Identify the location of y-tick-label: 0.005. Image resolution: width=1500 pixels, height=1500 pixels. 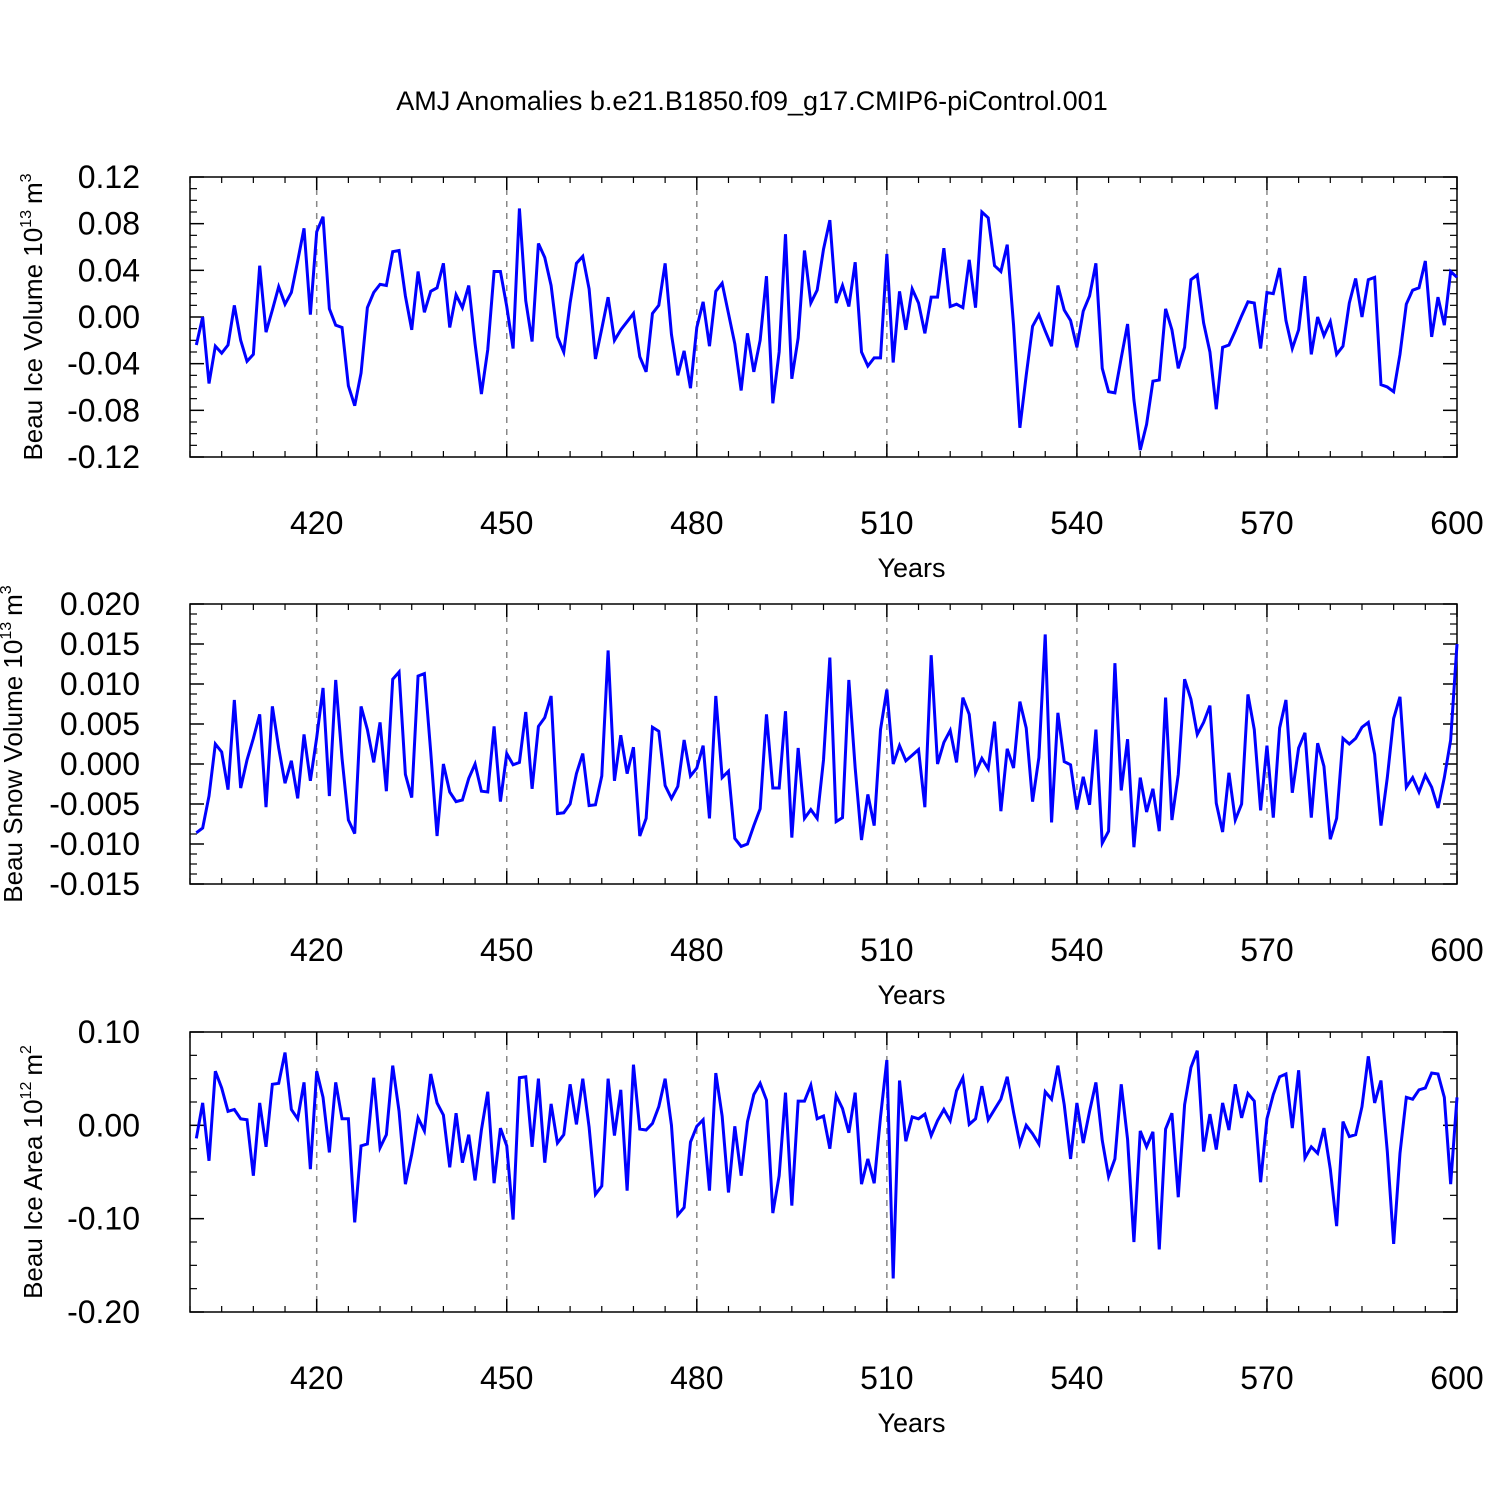
(100, 724).